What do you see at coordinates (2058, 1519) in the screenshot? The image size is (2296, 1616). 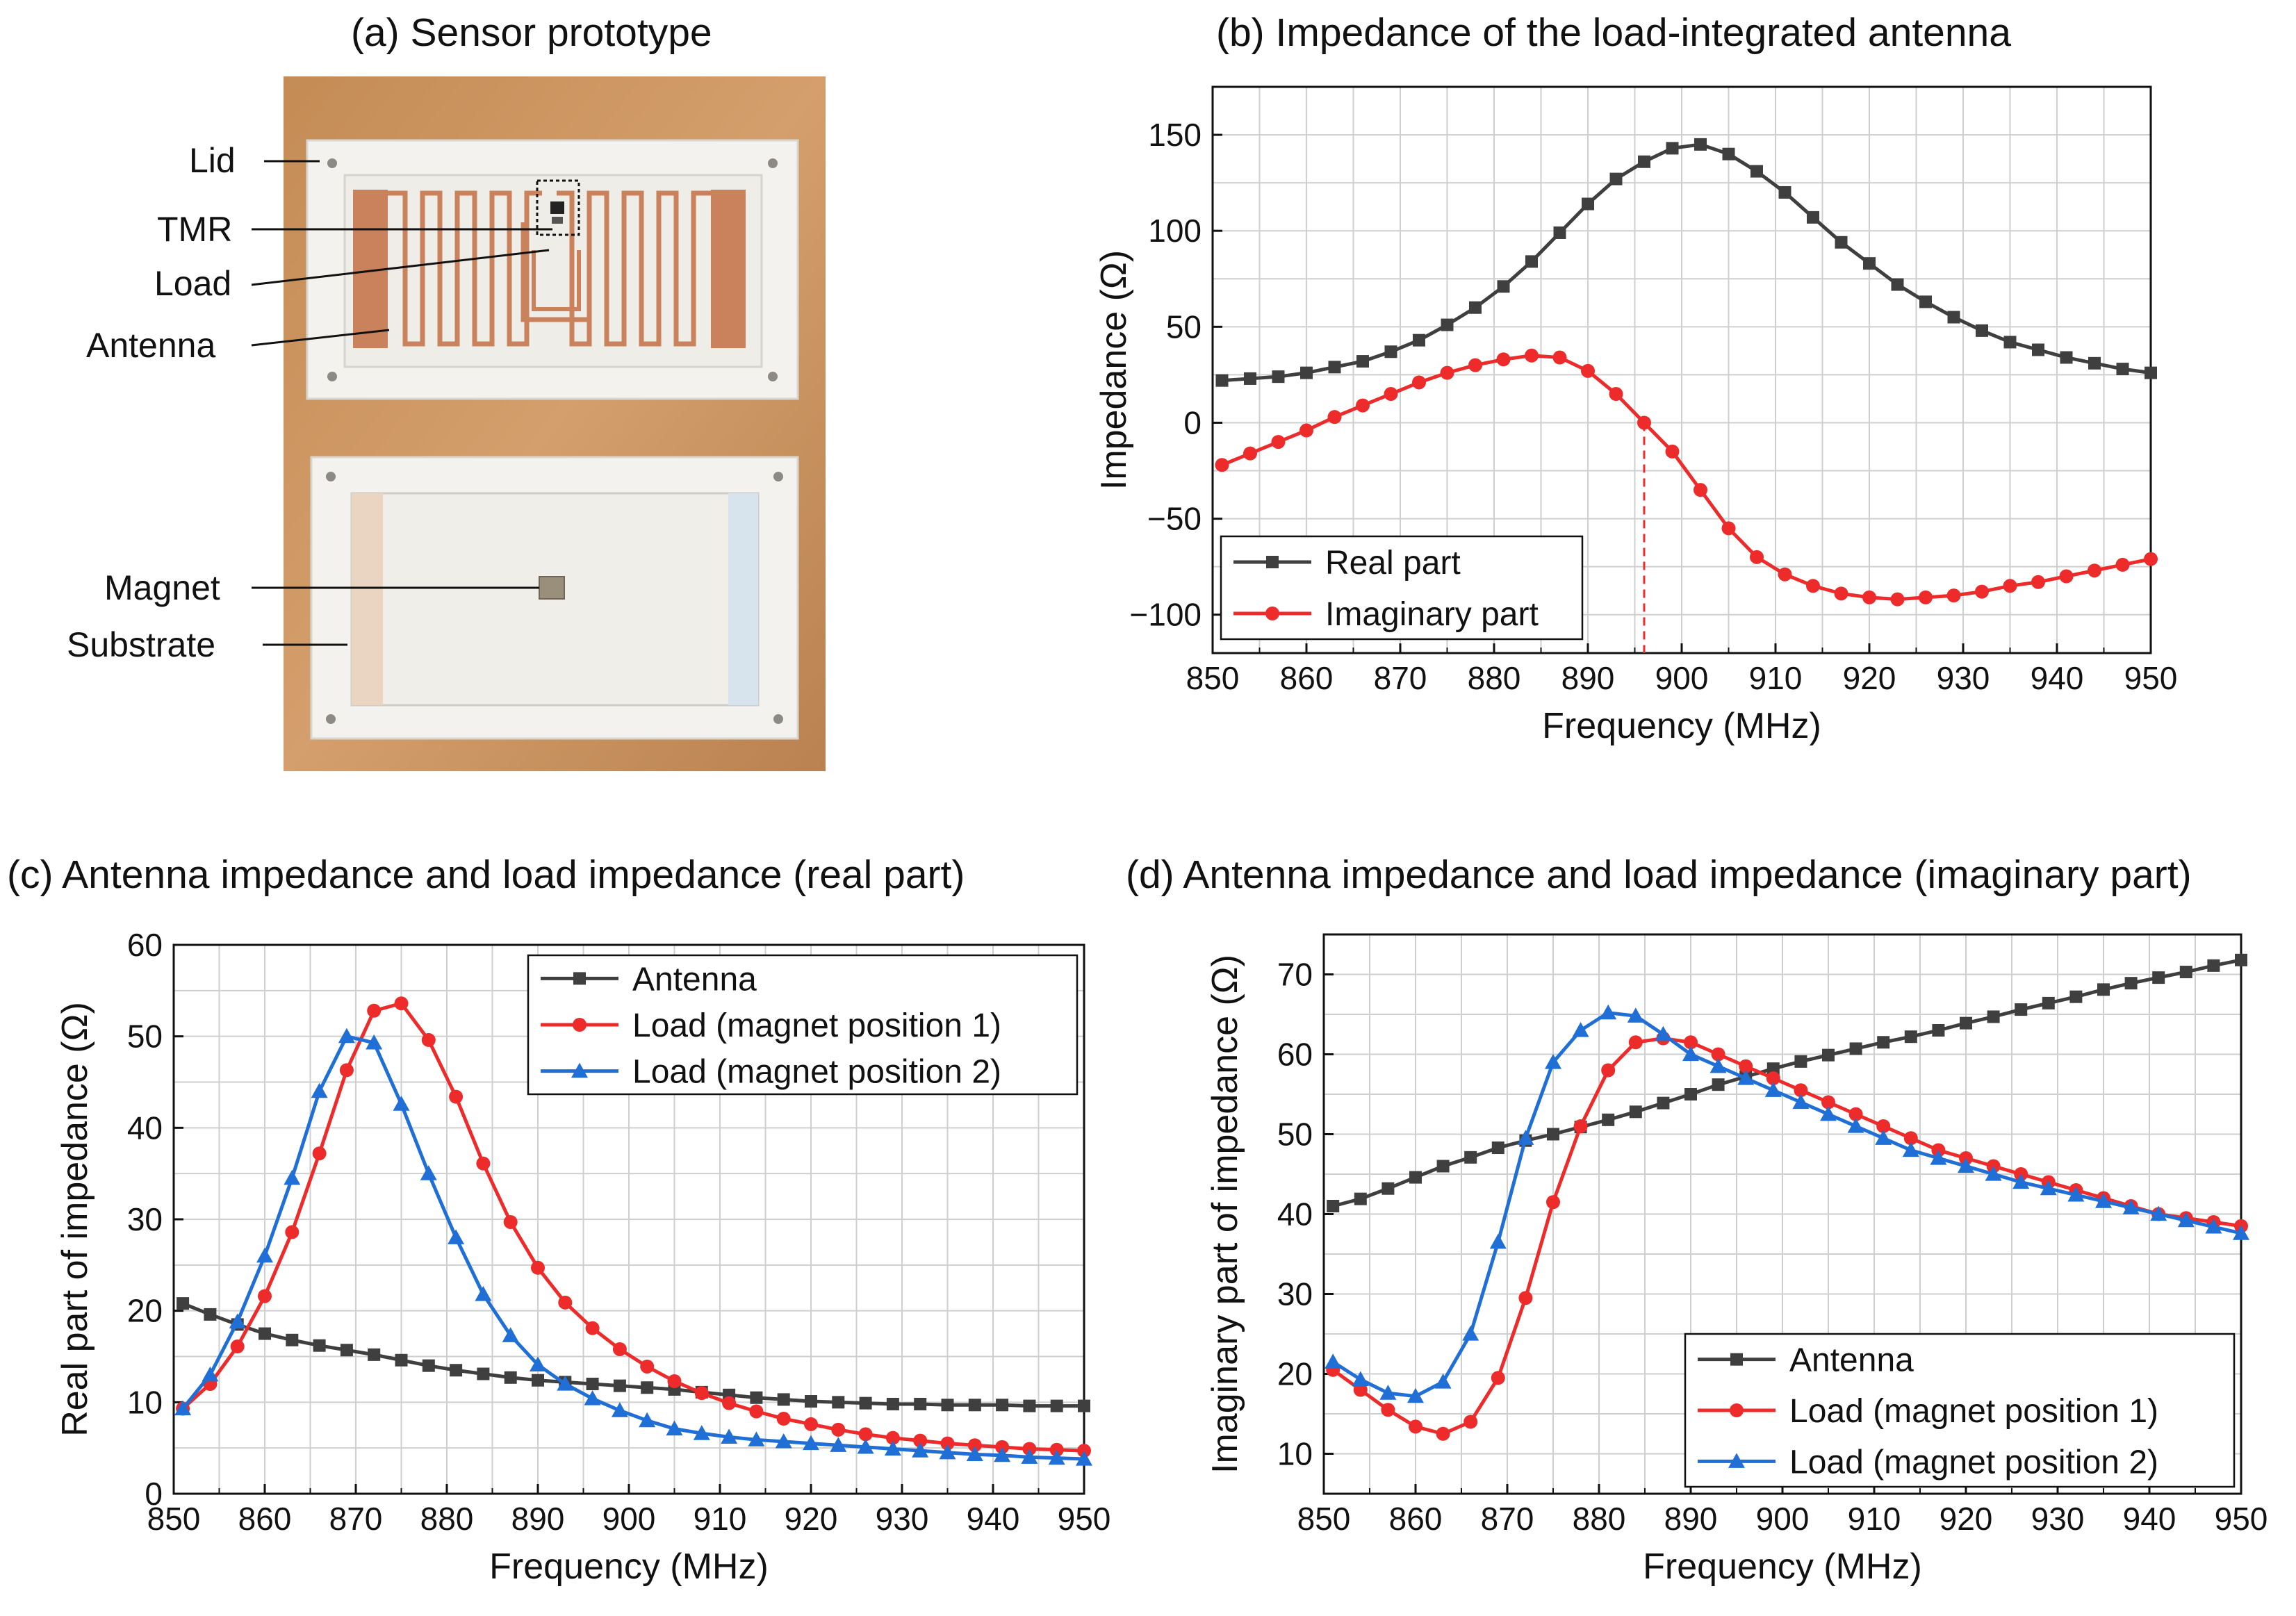 I see `x-tick-label: 930` at bounding box center [2058, 1519].